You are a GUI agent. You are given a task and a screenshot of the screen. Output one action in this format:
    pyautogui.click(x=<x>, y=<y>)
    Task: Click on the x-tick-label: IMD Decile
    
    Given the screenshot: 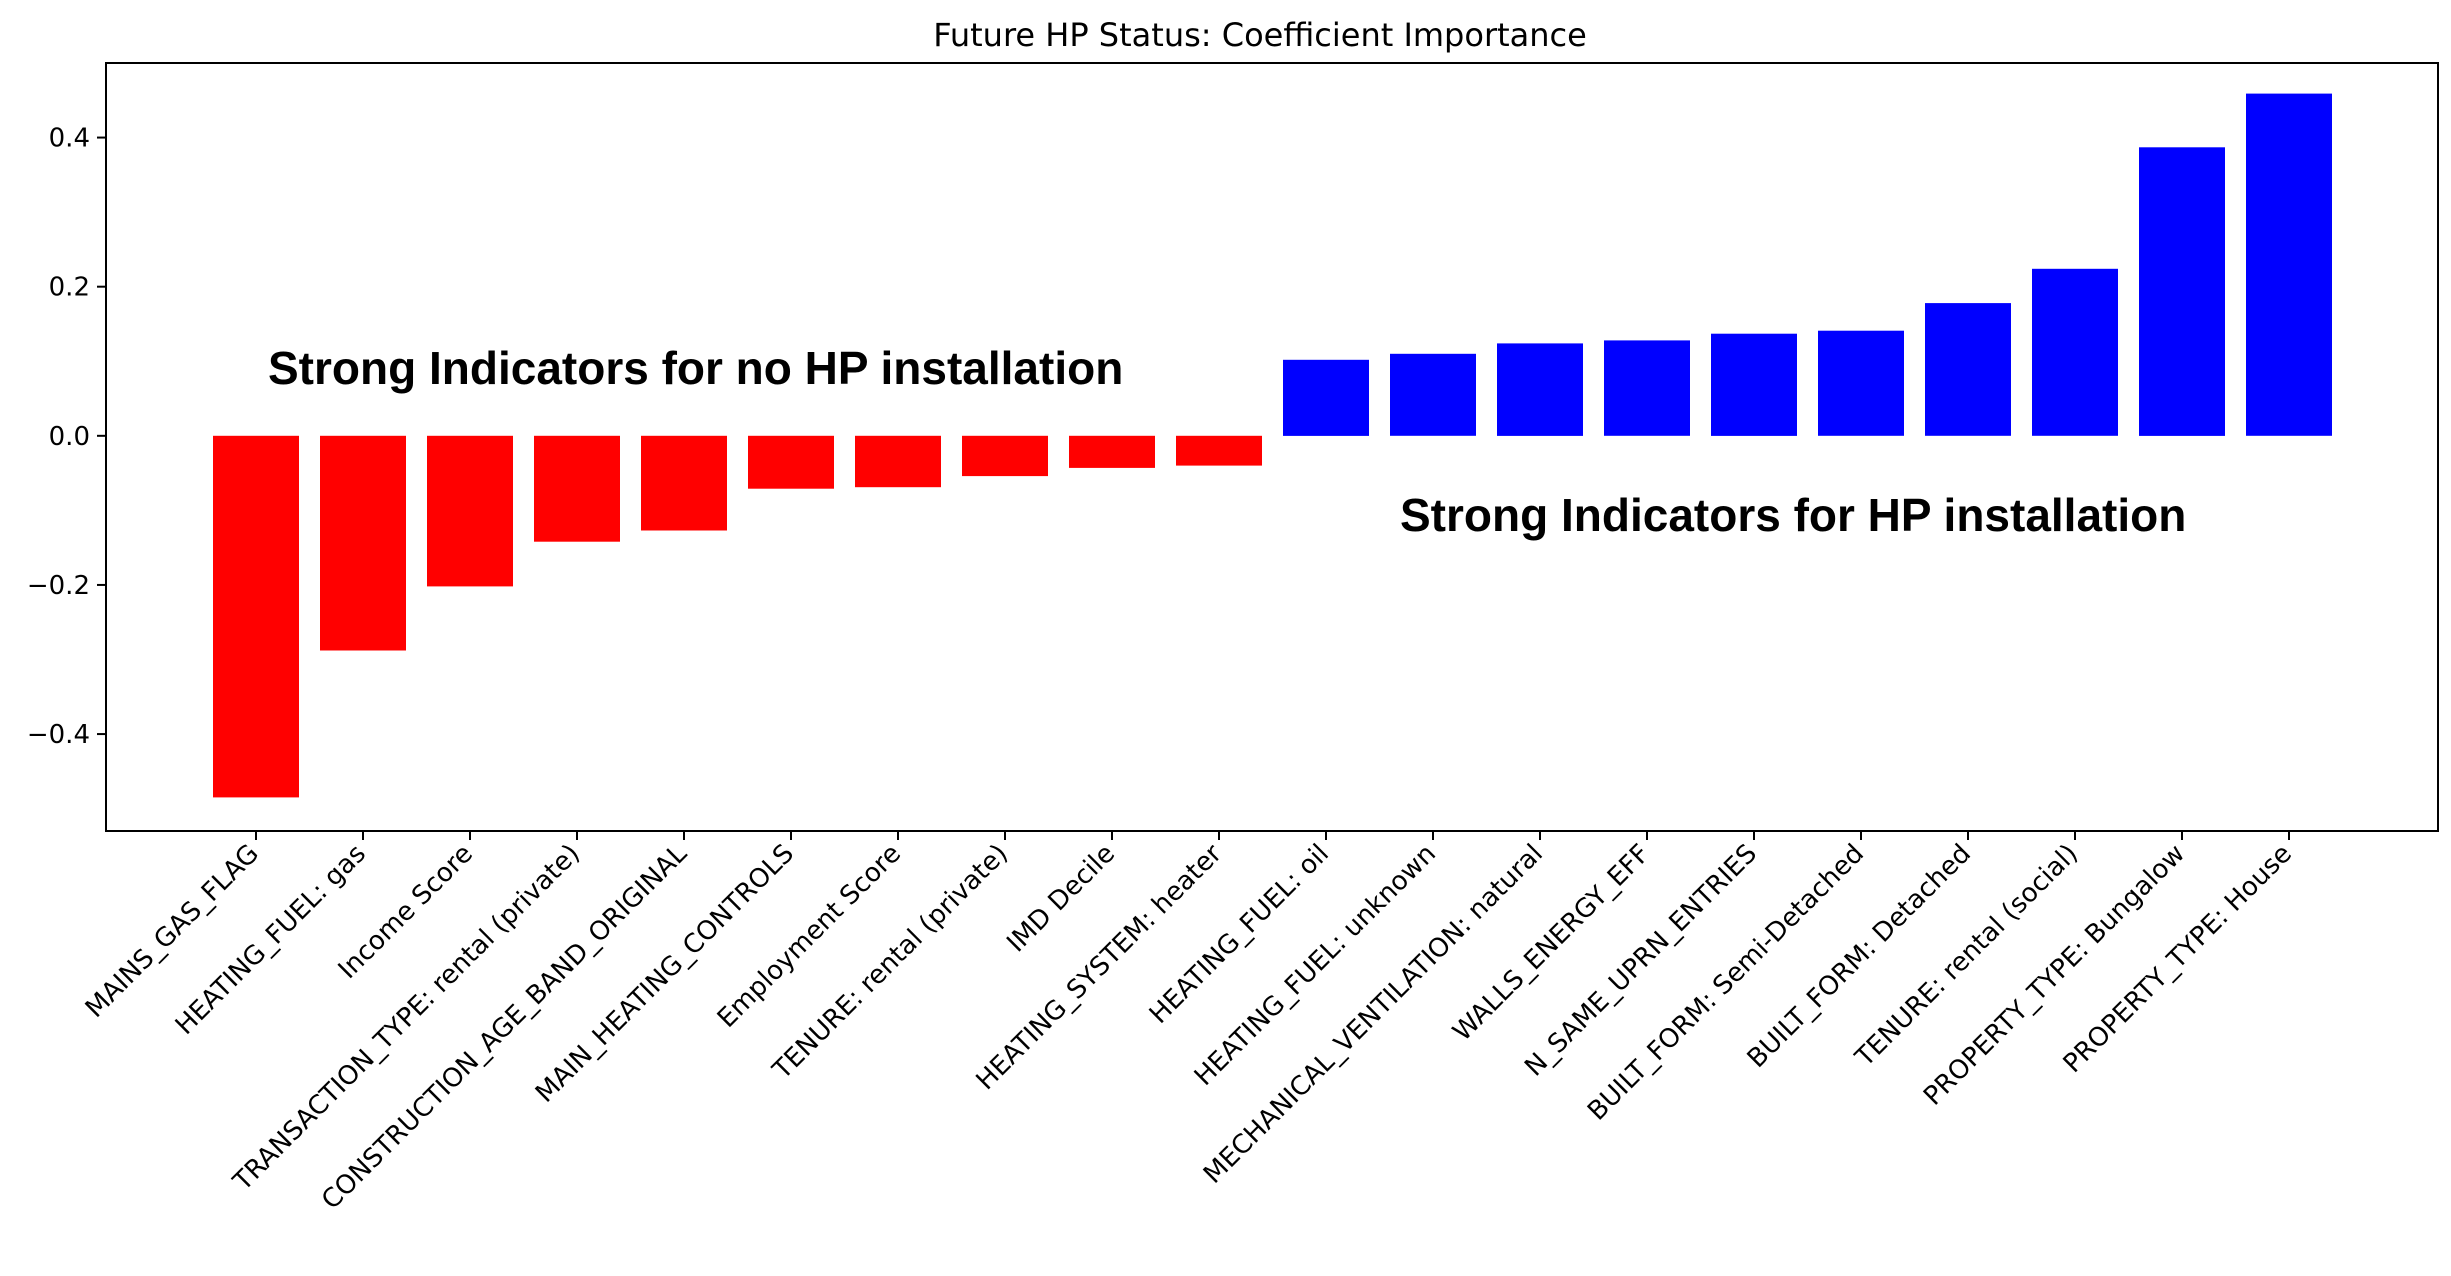 What is the action you would take?
    pyautogui.click(x=1061, y=899)
    